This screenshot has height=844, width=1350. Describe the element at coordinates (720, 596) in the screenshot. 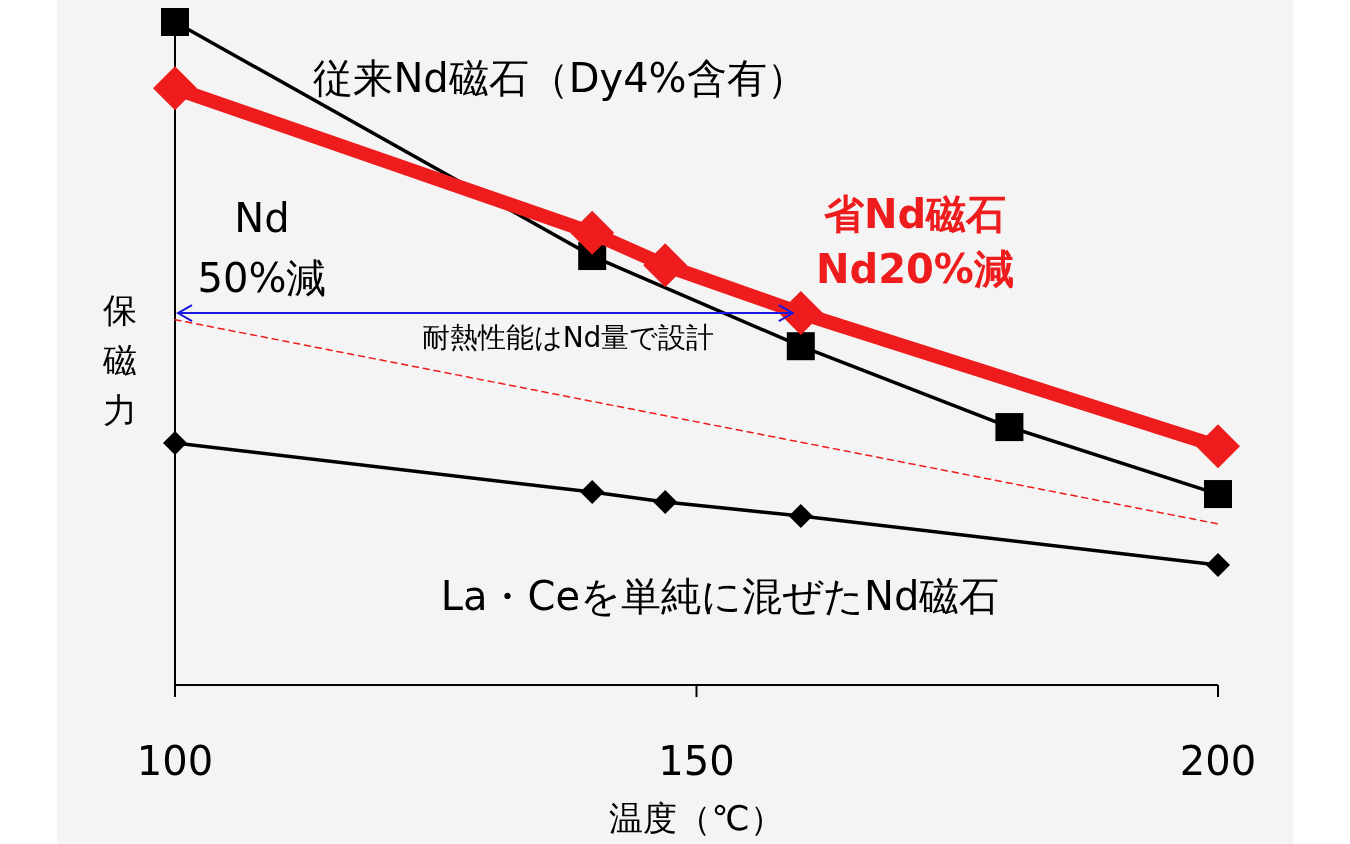

I see `series-label: La・Ceを単純に混ぜたNd磁石` at that location.